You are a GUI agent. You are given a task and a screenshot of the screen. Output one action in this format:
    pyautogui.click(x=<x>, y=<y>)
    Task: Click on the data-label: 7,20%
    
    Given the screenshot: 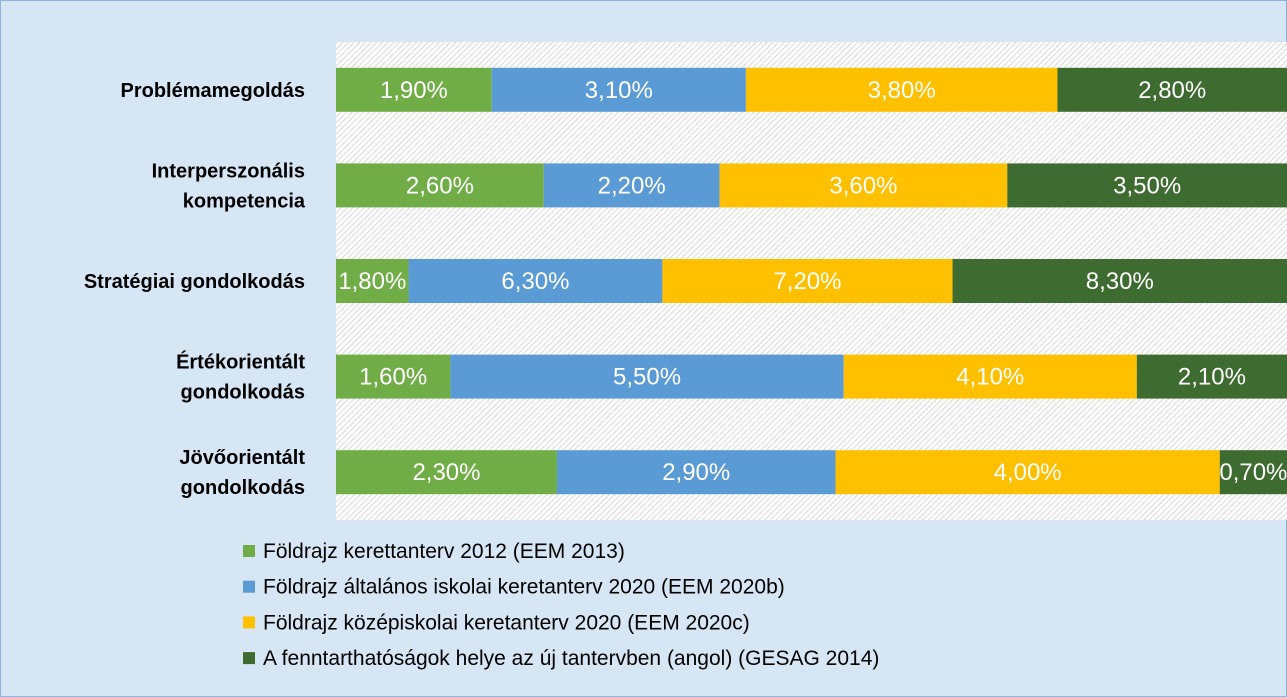 What is the action you would take?
    pyautogui.click(x=807, y=281)
    